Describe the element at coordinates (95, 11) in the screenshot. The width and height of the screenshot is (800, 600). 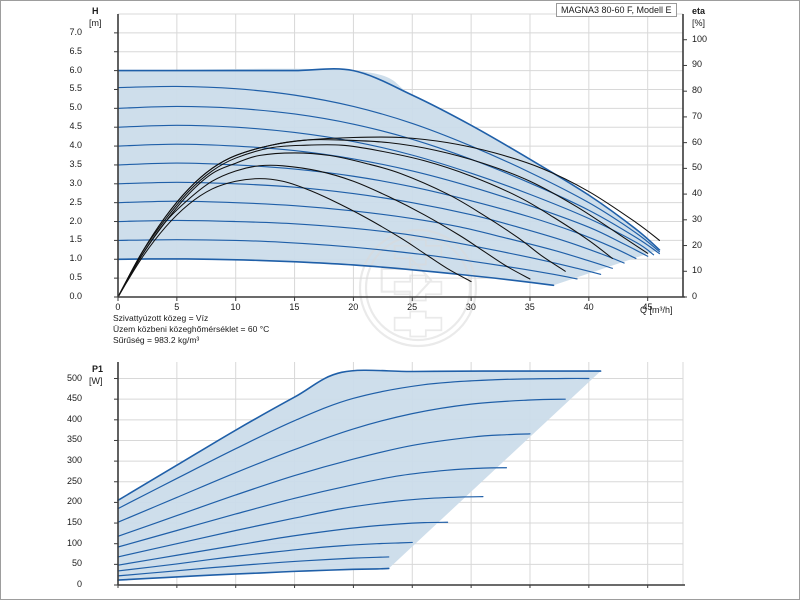
I see `upper-y-axis-label: H` at that location.